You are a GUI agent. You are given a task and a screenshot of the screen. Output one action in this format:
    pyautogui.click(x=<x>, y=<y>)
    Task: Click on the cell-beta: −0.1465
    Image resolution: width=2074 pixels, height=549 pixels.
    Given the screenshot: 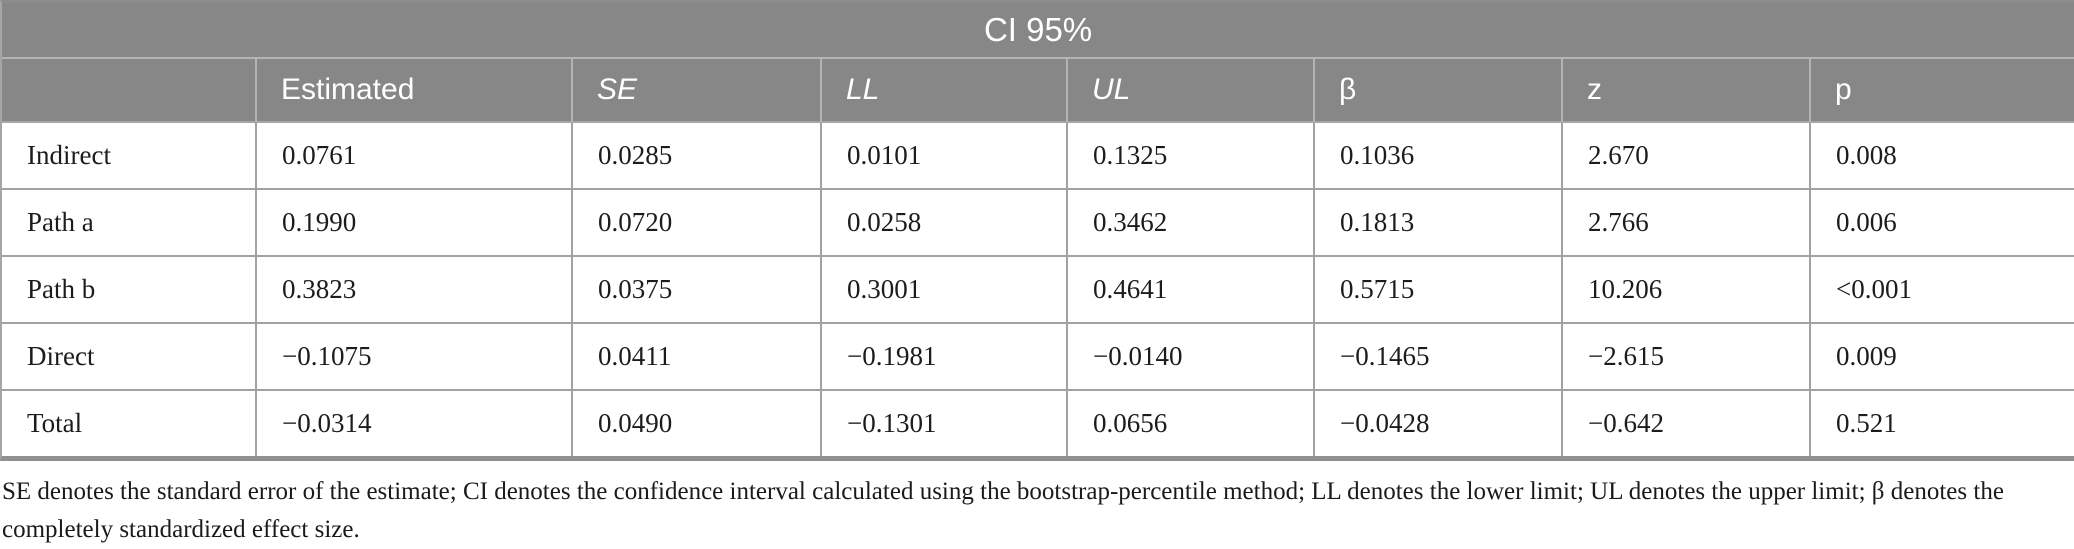 What is the action you would take?
    pyautogui.click(x=1439, y=357)
    